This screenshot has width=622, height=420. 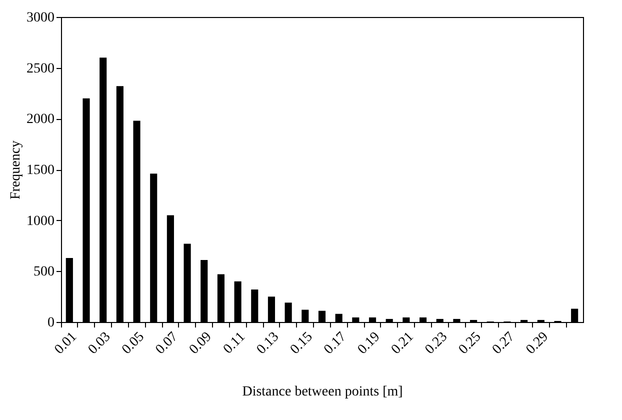 I want to click on x-tick-label: 0.01, so click(x=66, y=344).